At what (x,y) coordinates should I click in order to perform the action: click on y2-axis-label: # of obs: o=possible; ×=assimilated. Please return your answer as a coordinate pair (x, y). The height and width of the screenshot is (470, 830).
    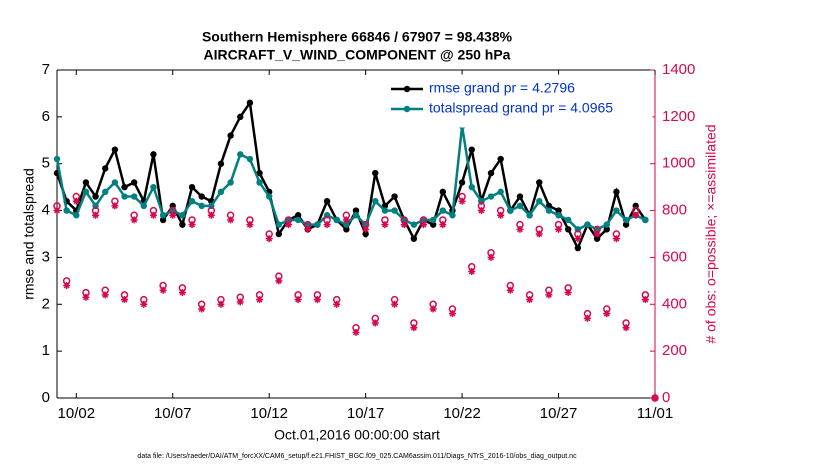
    Looking at the image, I should click on (711, 233).